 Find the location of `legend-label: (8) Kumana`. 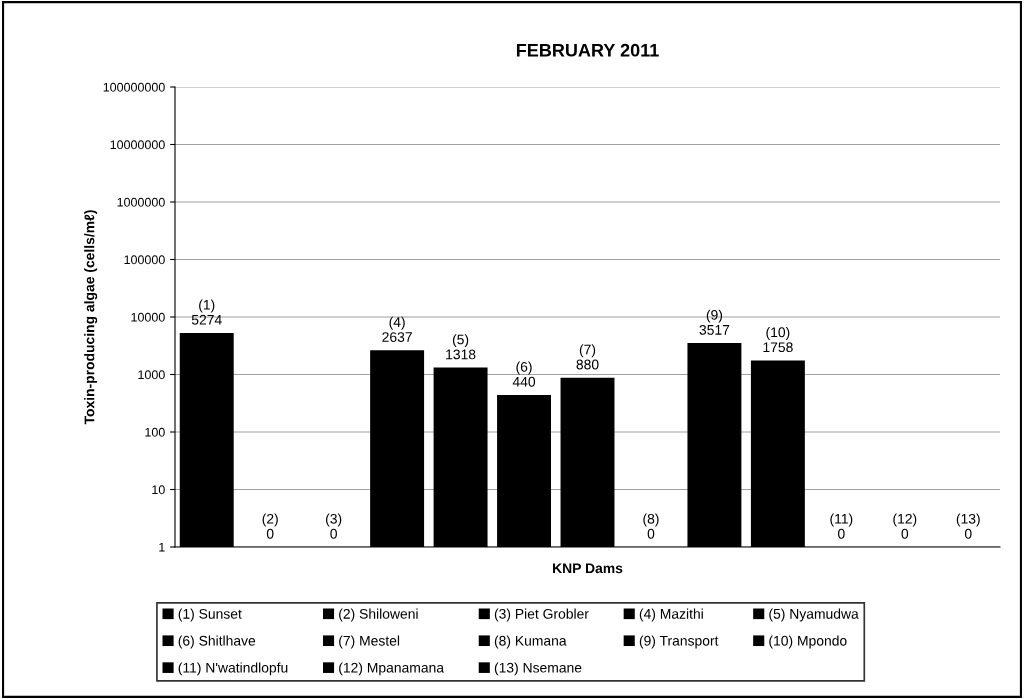

legend-label: (8) Kumana is located at coordinates (530, 642).